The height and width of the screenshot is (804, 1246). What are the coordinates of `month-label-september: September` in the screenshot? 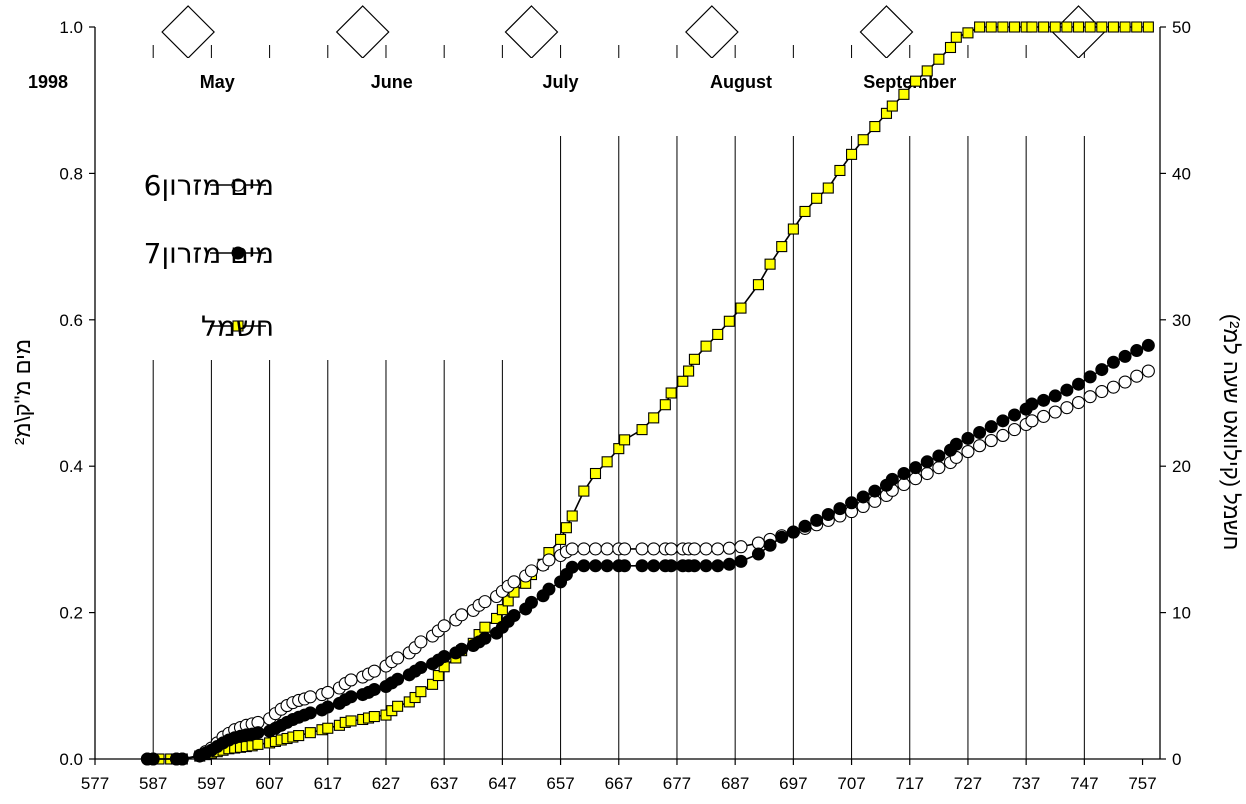 It's located at (909, 82).